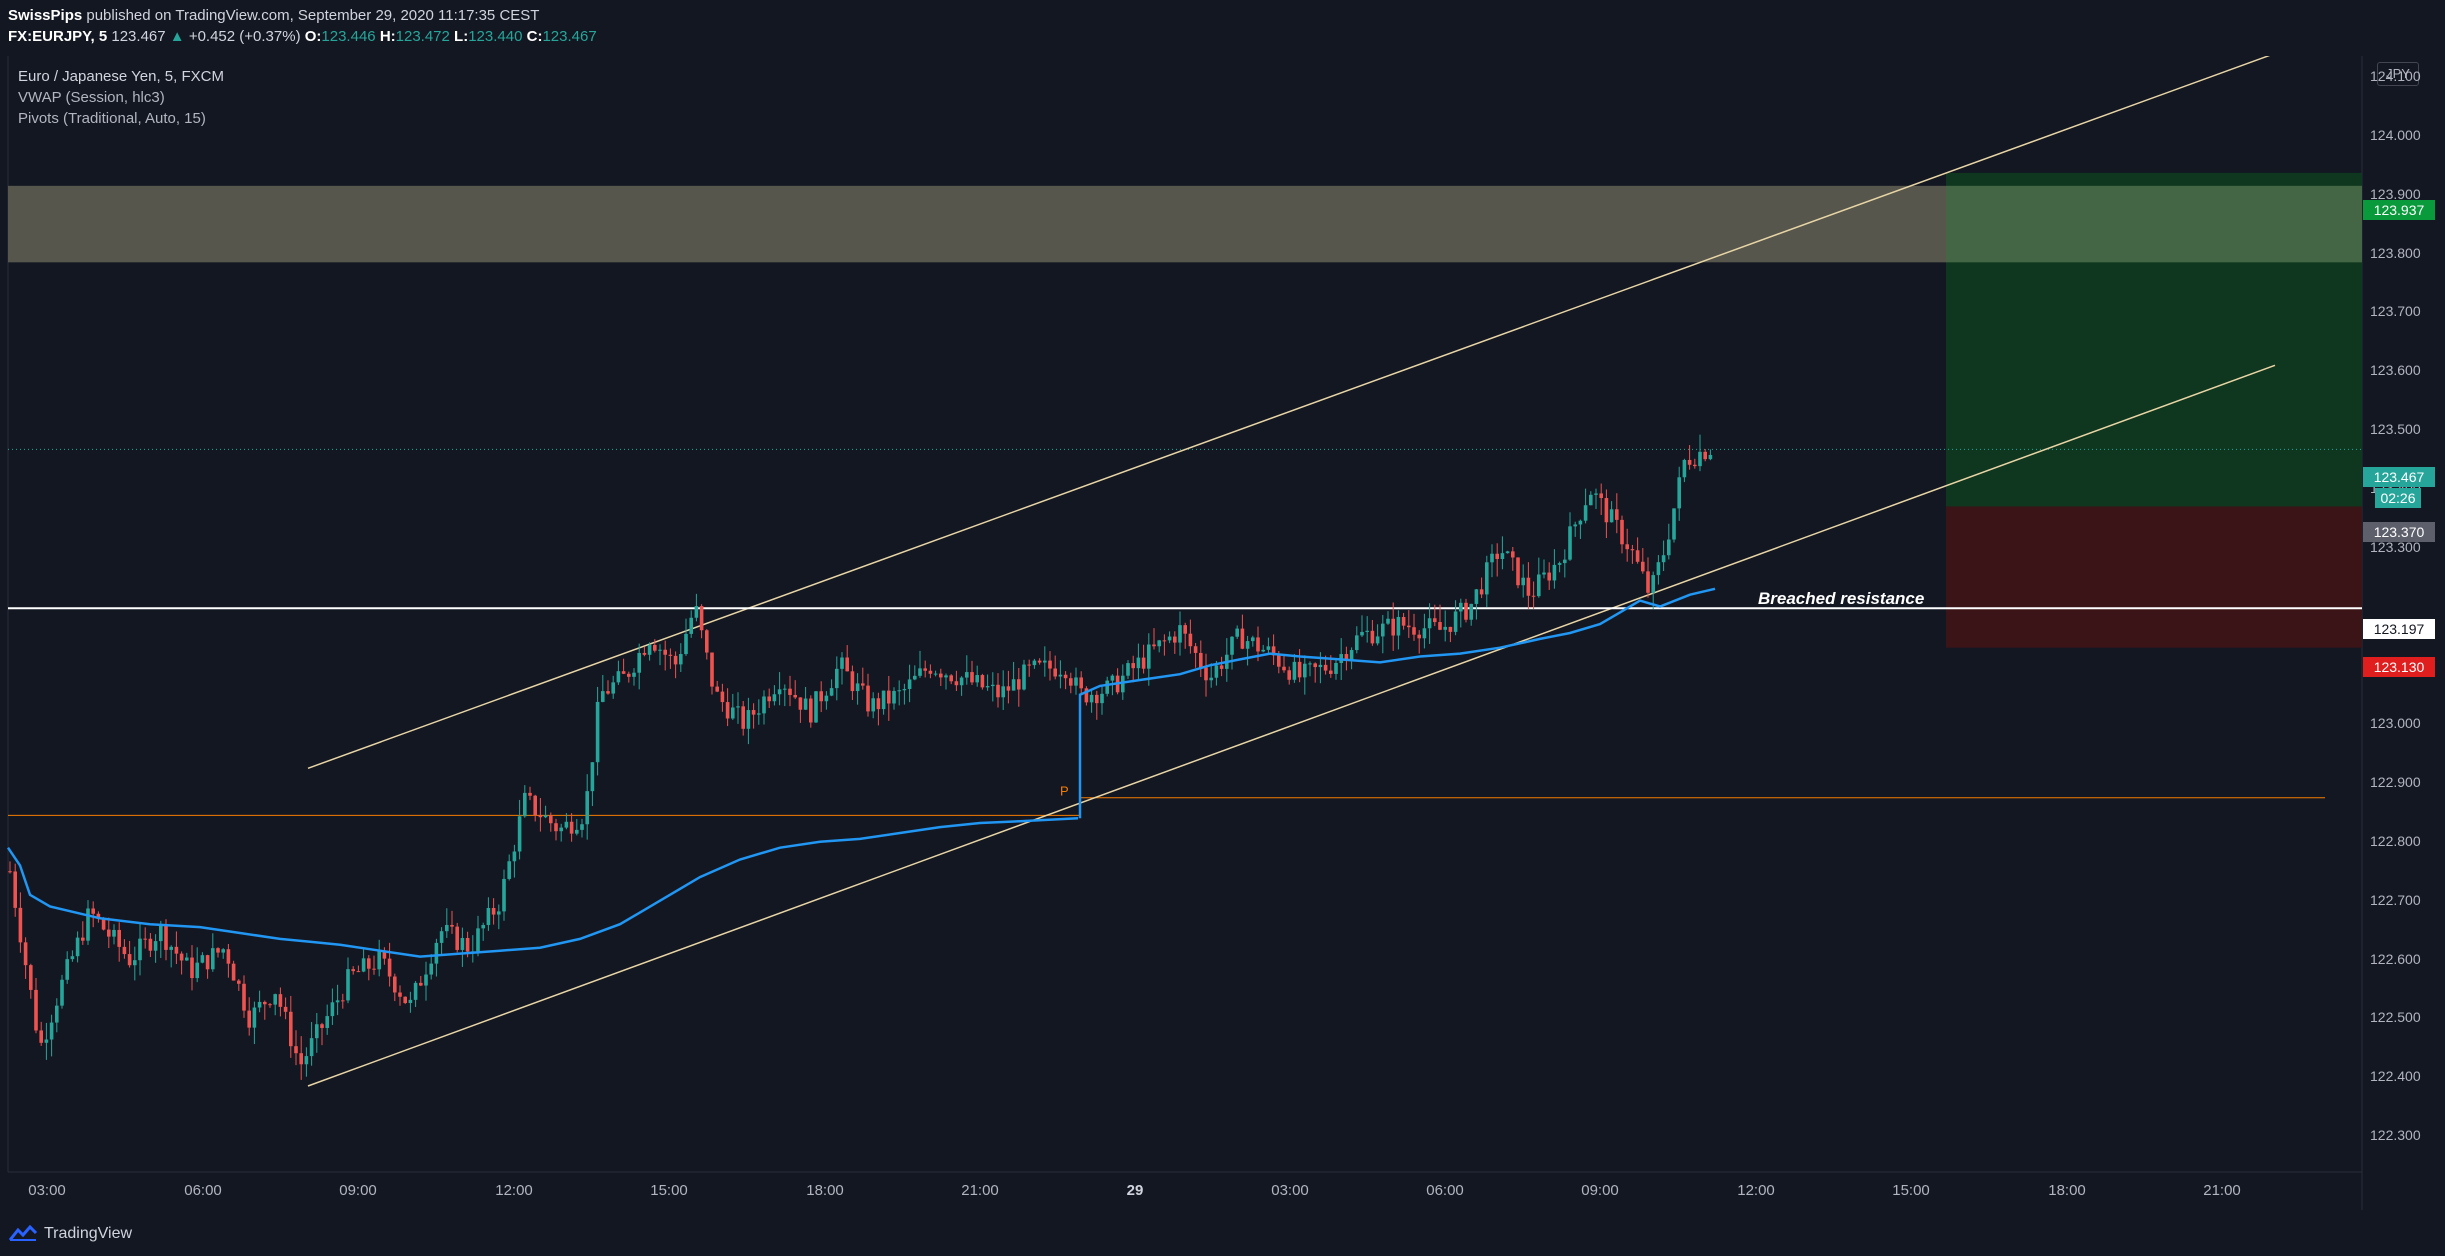 This screenshot has width=2445, height=1256. Describe the element at coordinates (358, 1190) in the screenshot. I see `time-tick-label: 09:00` at that location.